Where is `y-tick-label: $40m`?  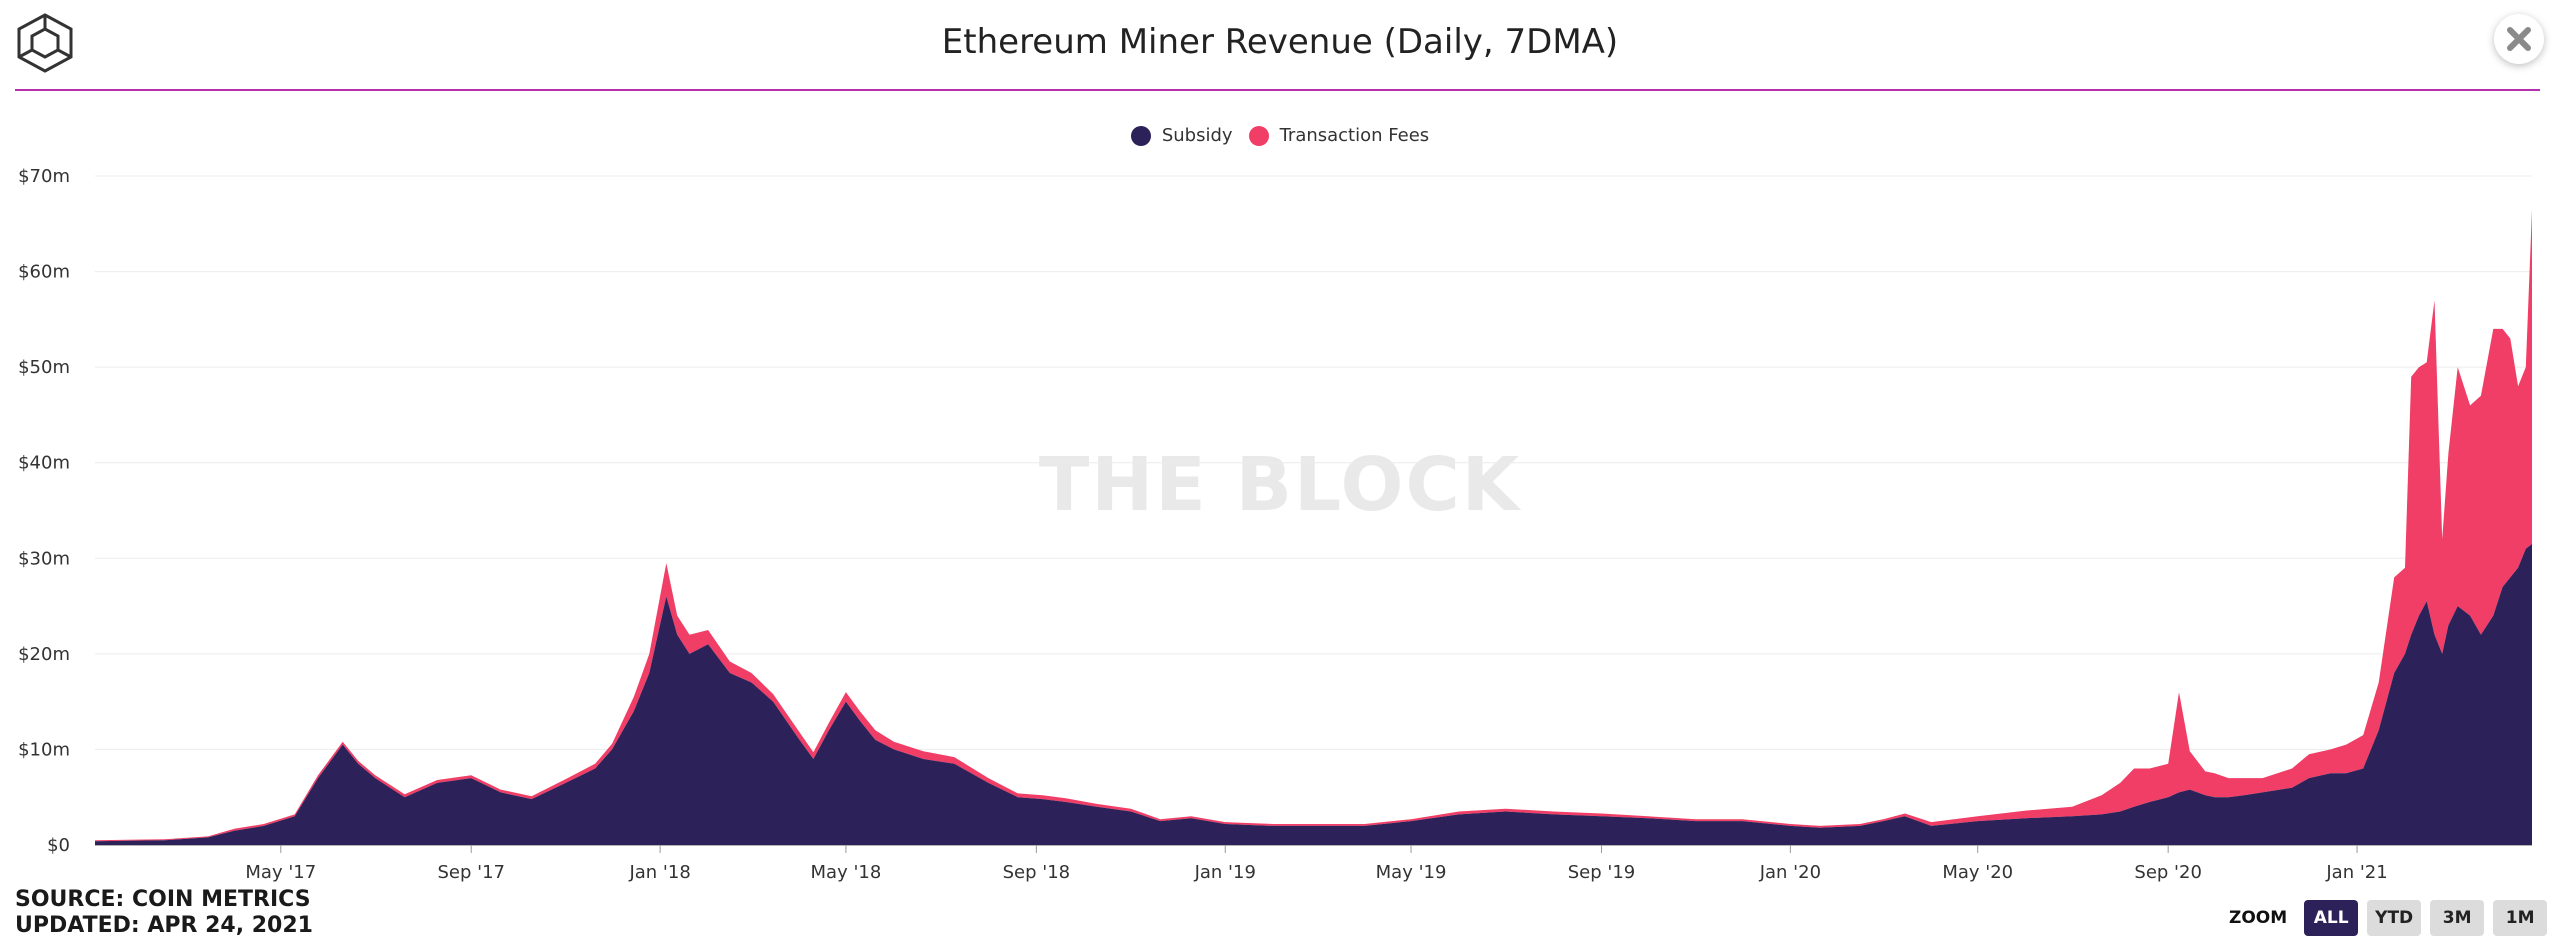
y-tick-label: $40m is located at coordinates (44, 463).